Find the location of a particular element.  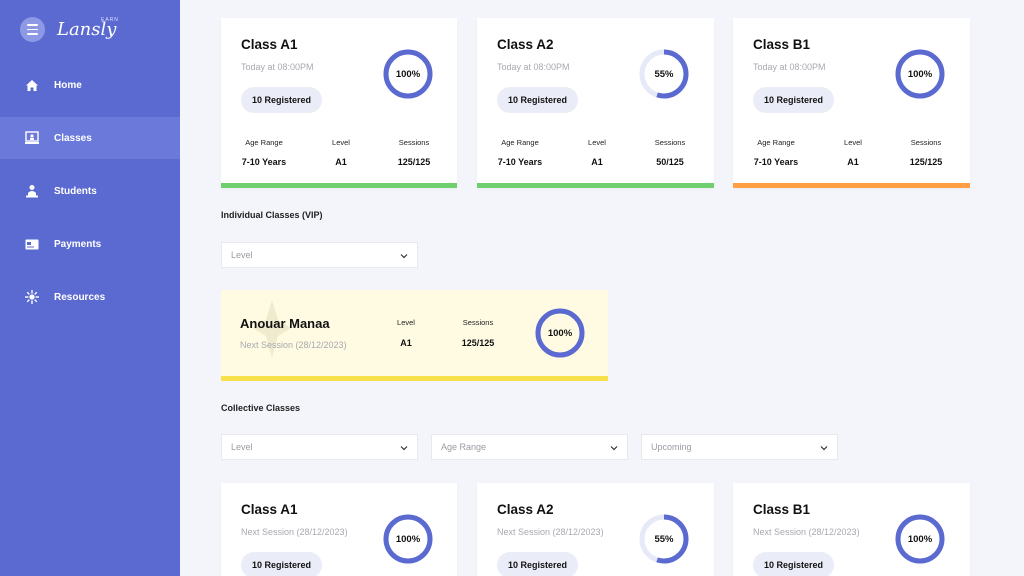

home-icon is located at coordinates (32, 85).